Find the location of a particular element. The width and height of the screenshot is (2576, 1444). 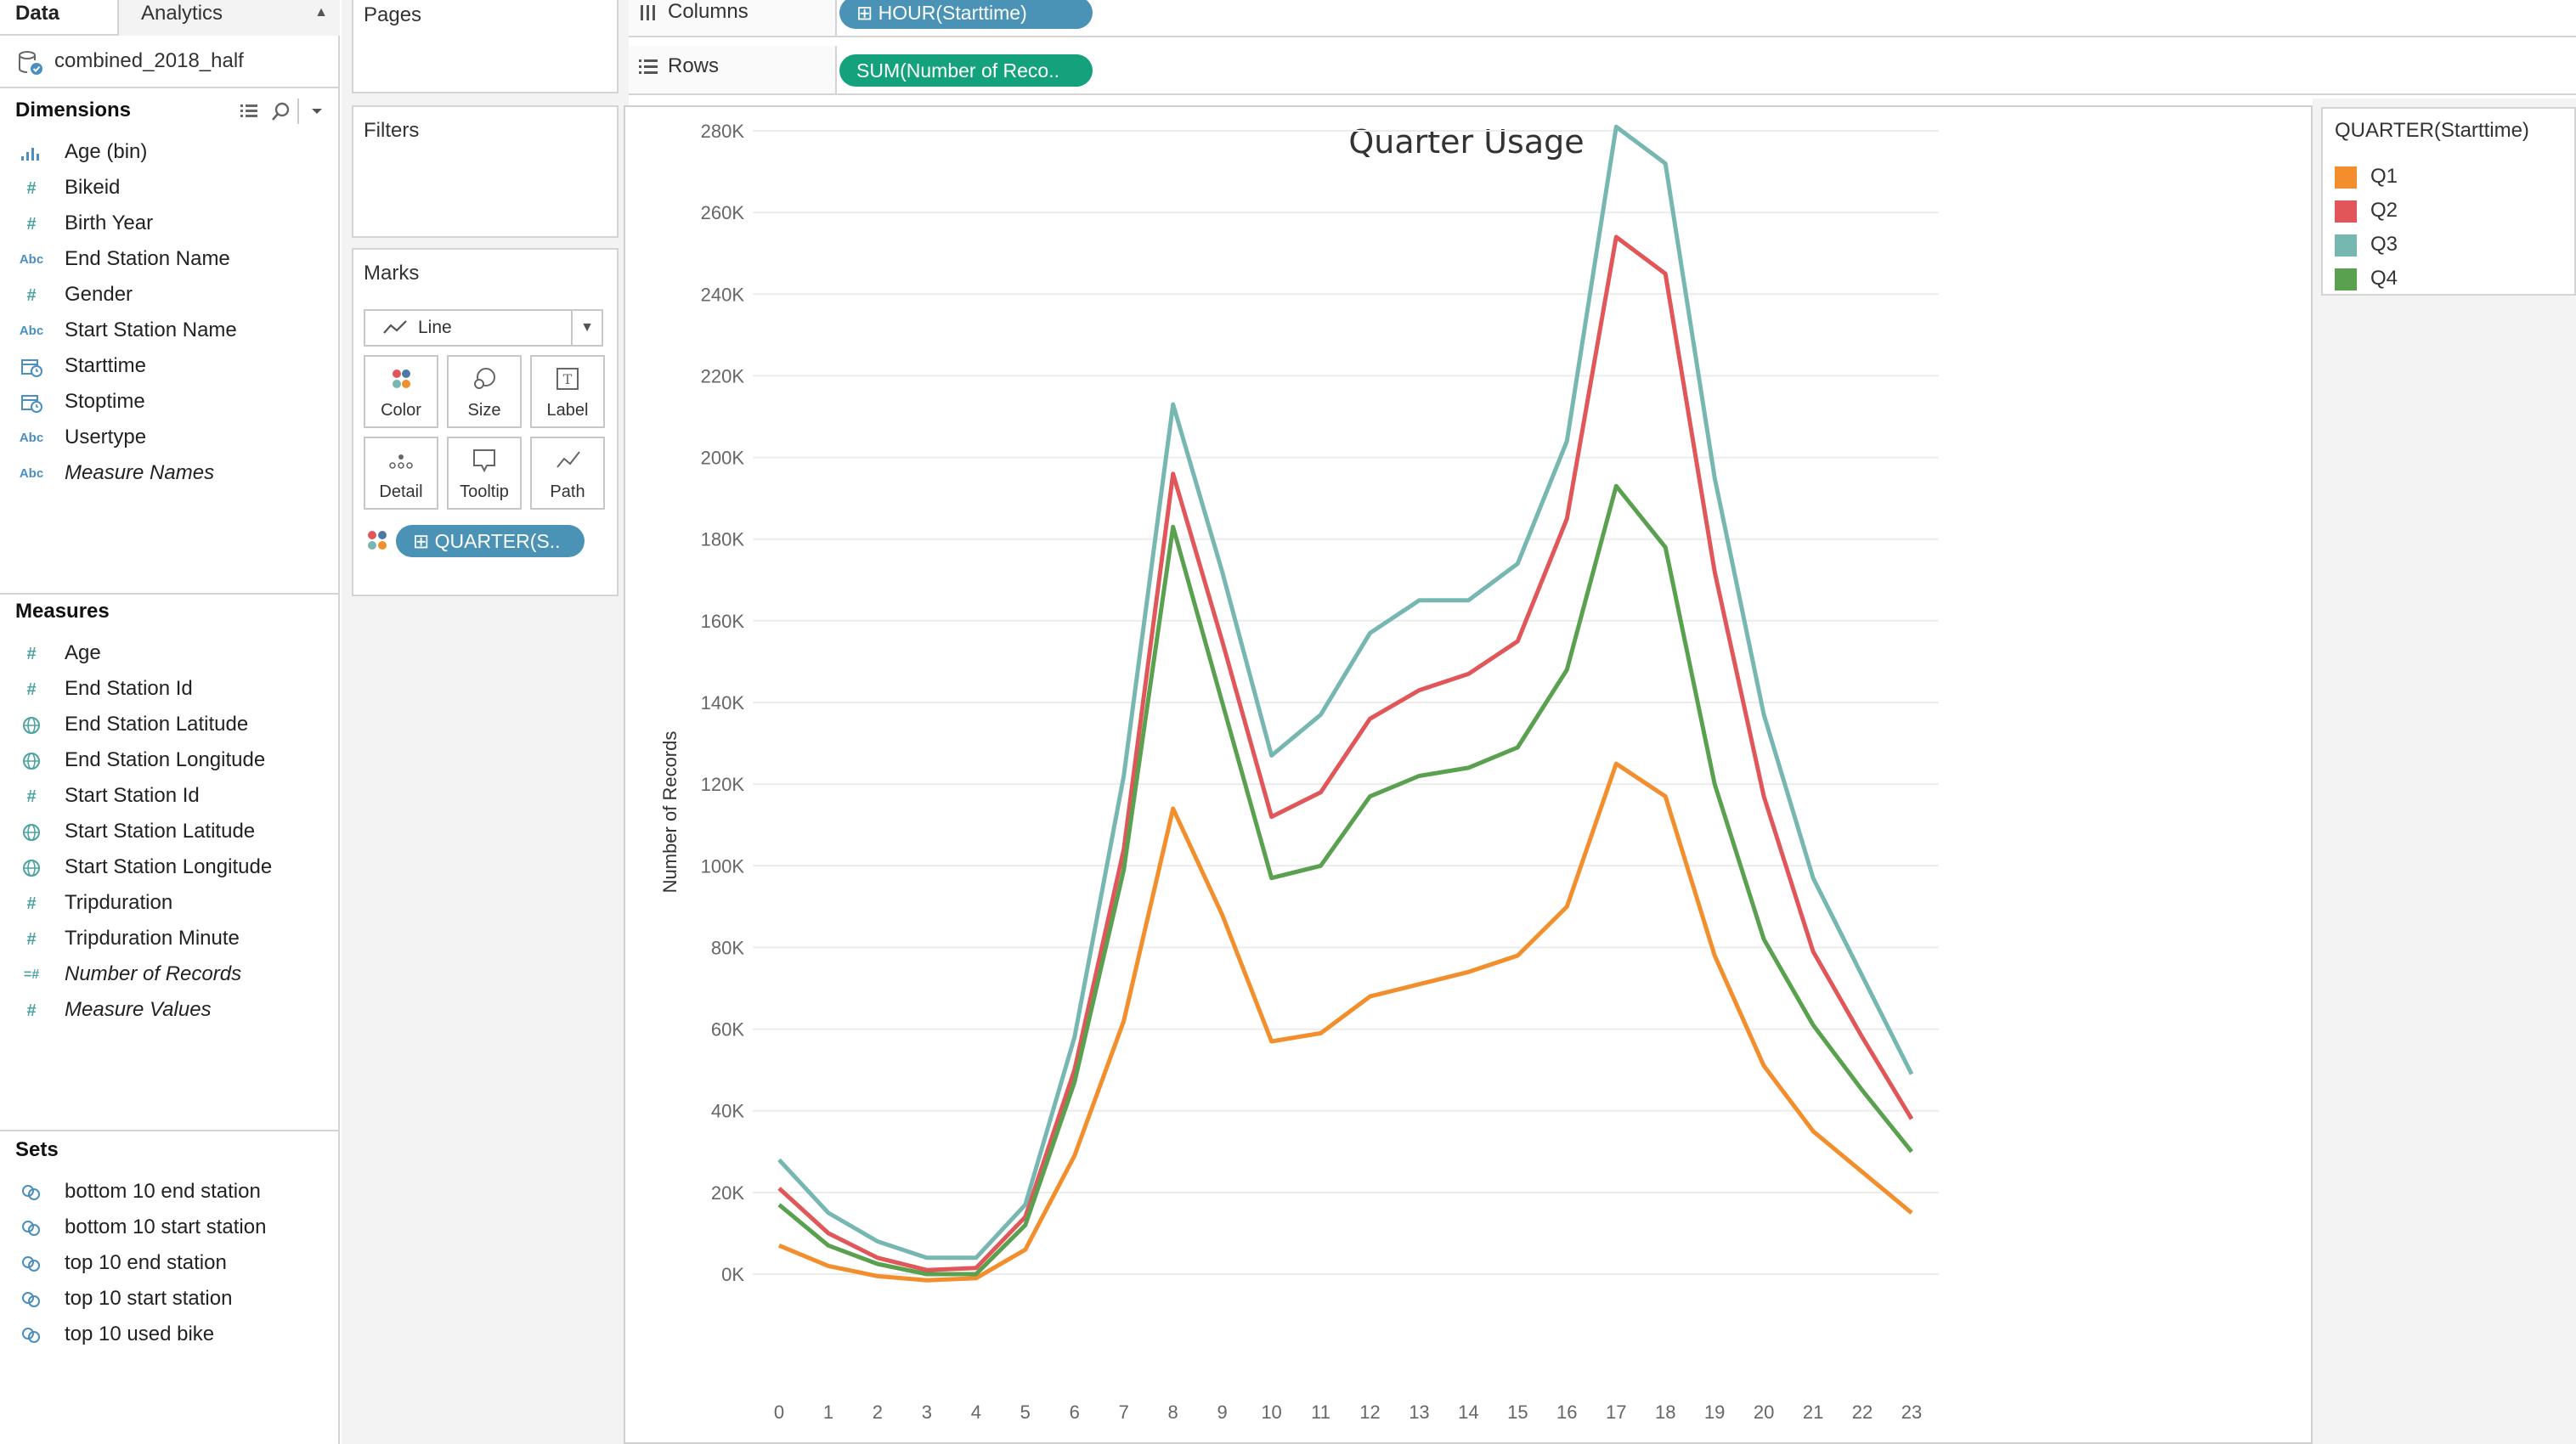

dimension-item: Abc End Station Name is located at coordinates (170, 259).